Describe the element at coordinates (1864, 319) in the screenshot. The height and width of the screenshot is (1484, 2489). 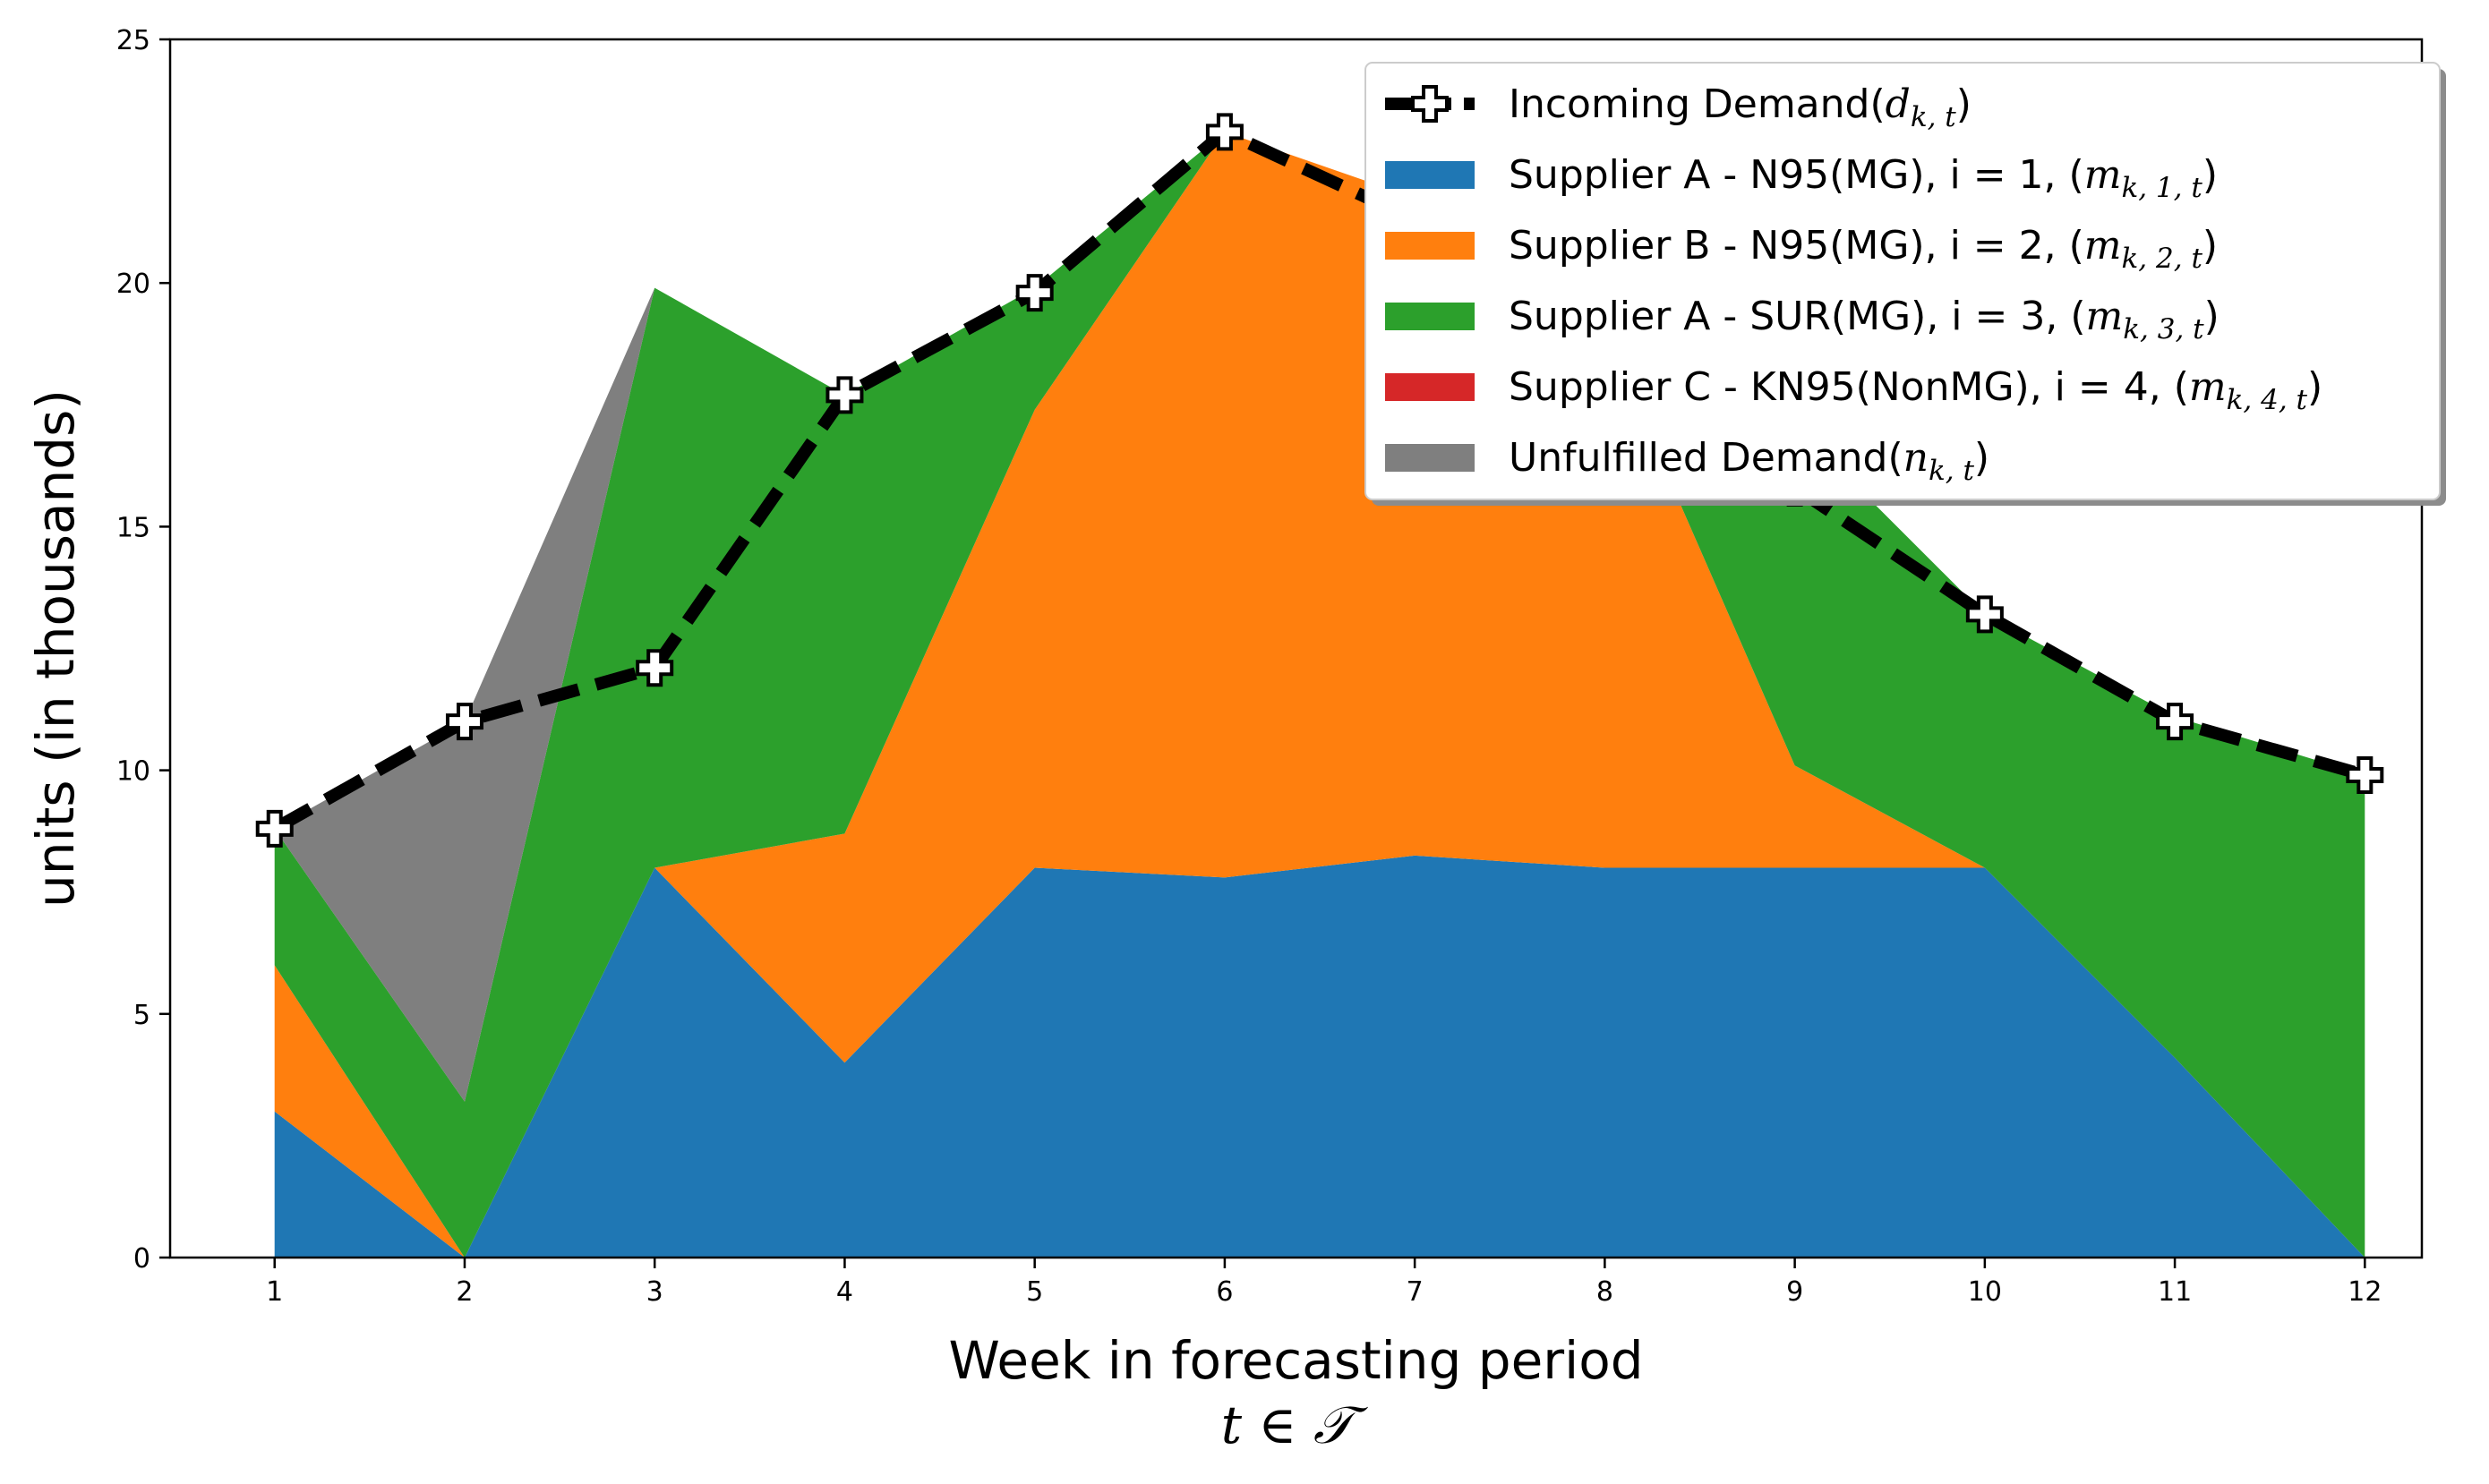
I see `legend-label-supplier_a_sur: Supplier A - SUR(MG), i = 3, (mk, 3, t)` at that location.